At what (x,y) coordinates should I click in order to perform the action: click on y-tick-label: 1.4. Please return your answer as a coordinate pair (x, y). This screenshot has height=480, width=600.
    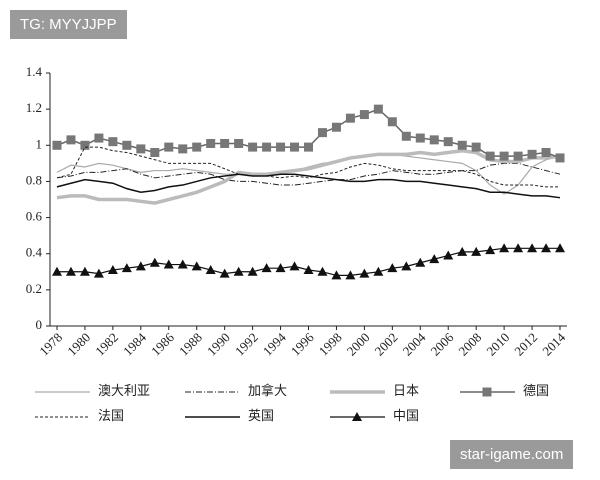
    Looking at the image, I should click on (34, 71).